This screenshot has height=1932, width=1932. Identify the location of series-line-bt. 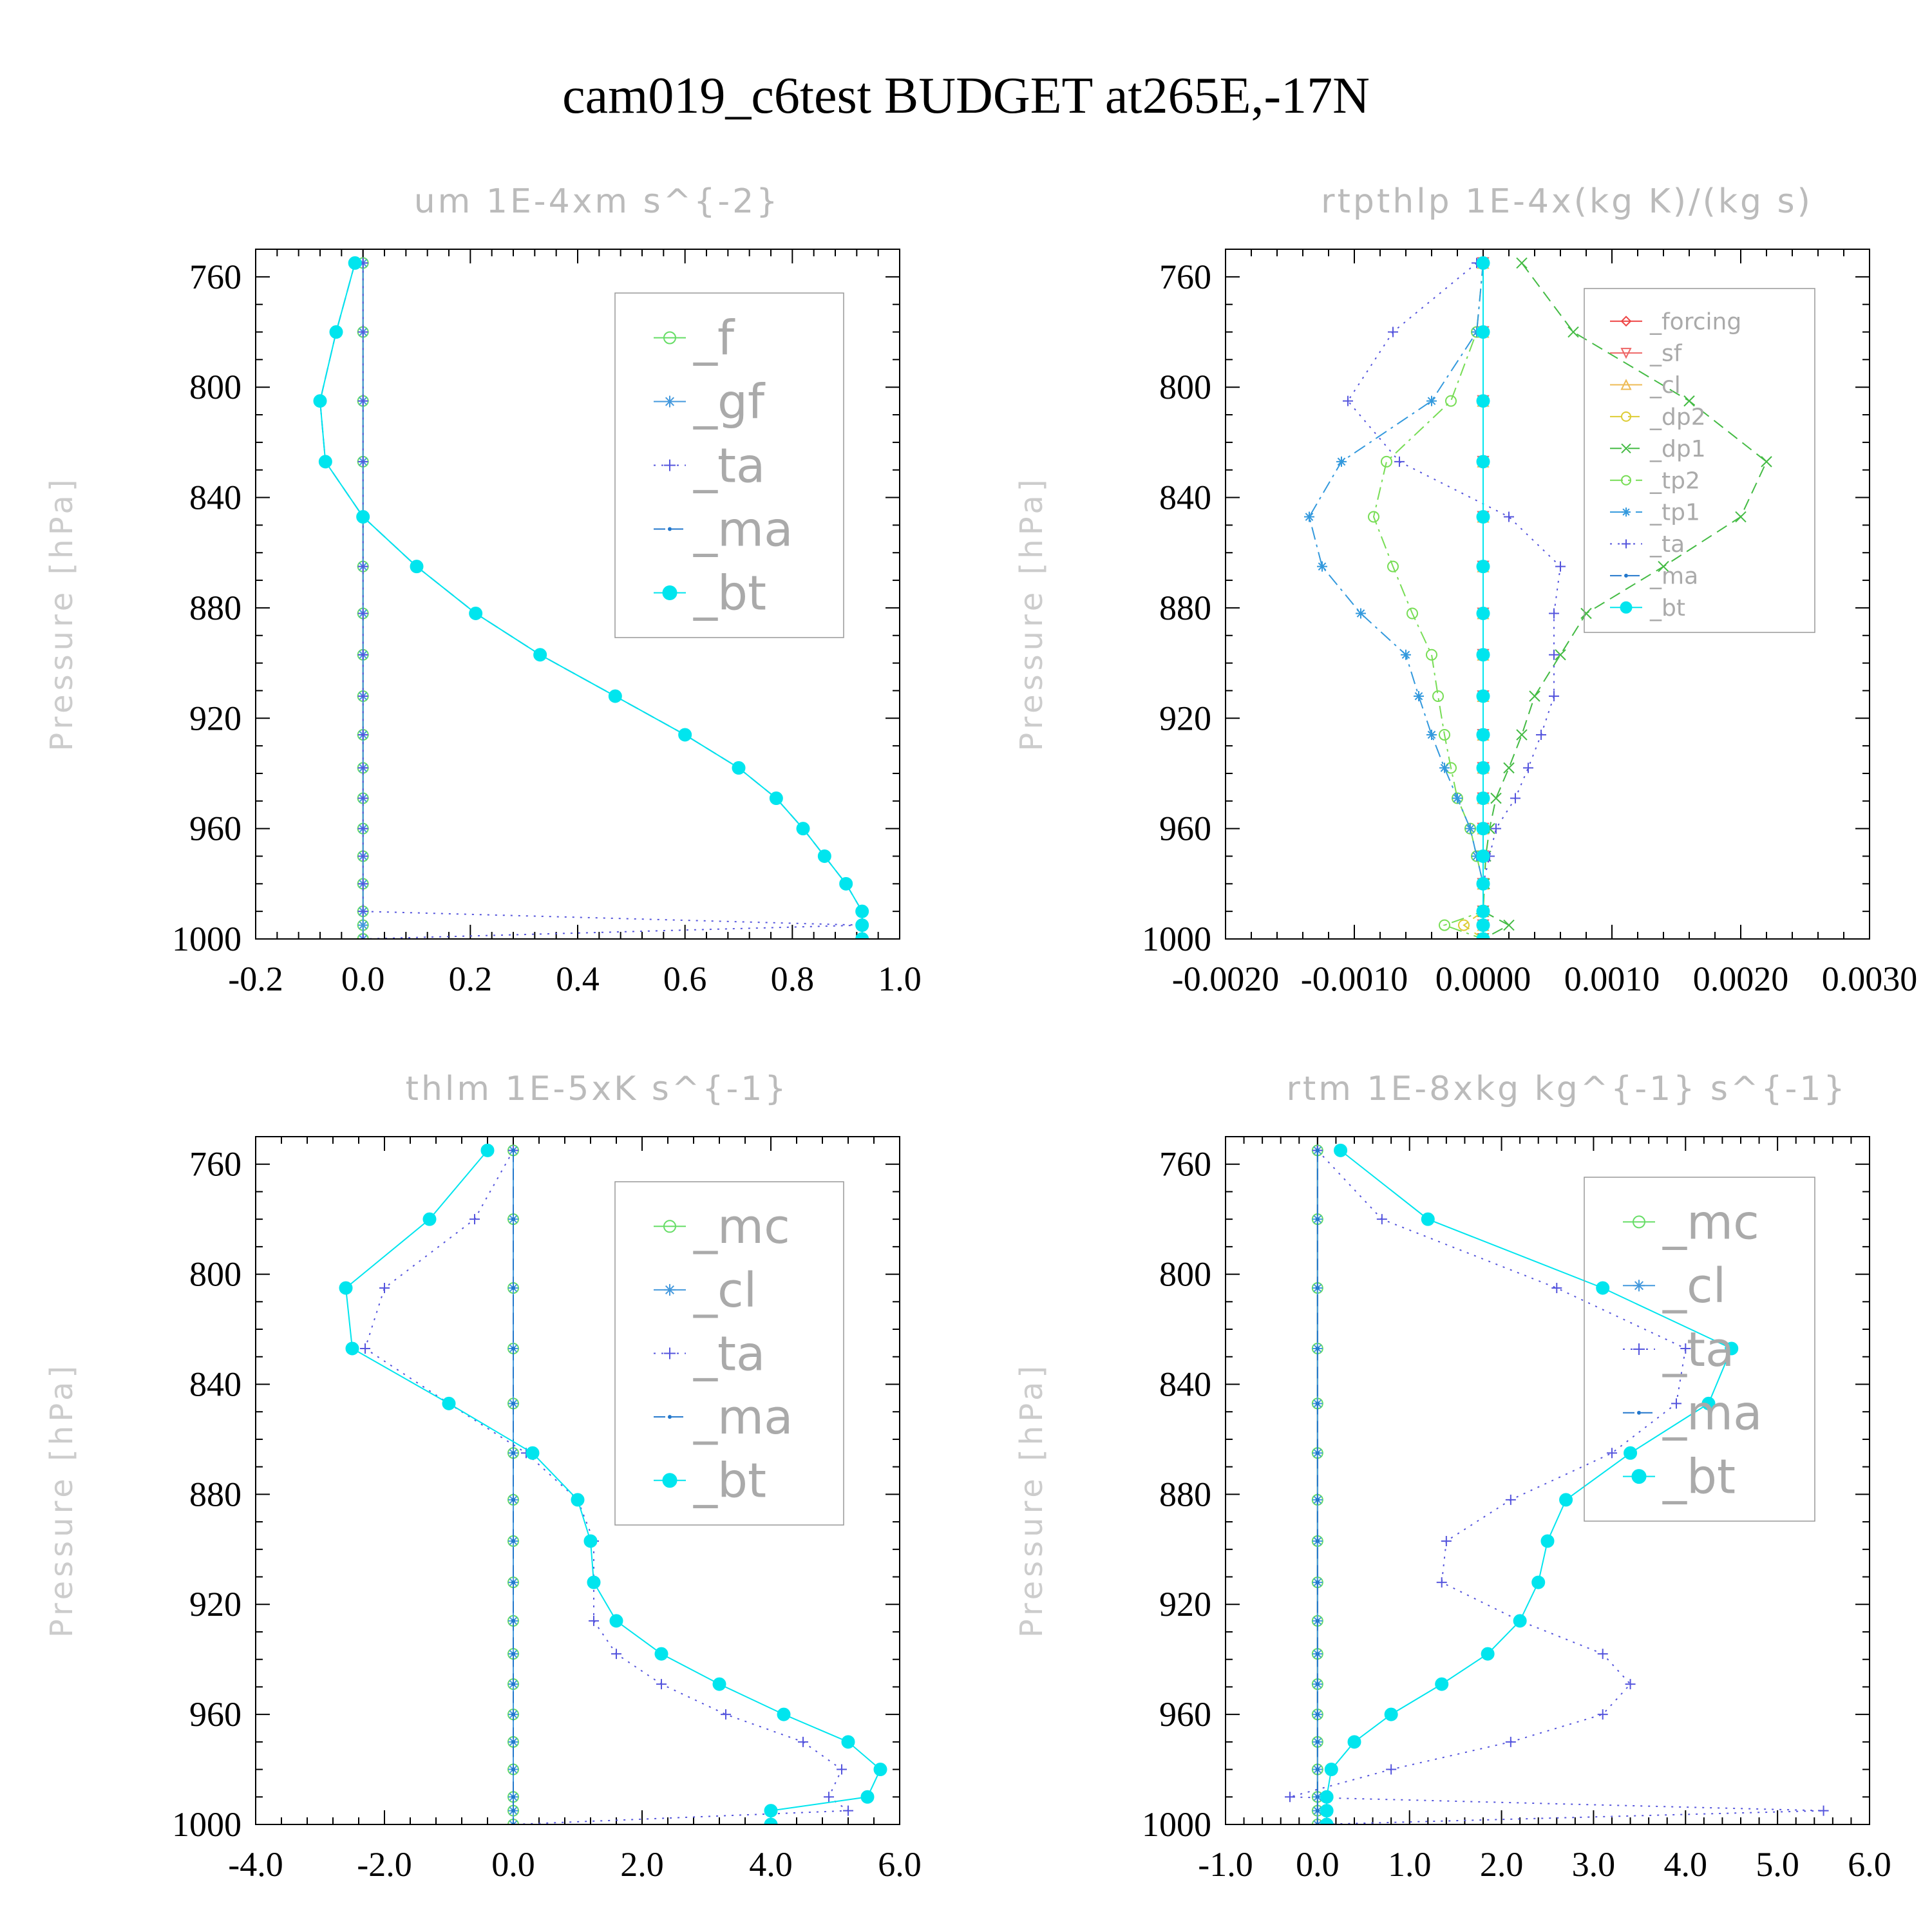
(591, 601).